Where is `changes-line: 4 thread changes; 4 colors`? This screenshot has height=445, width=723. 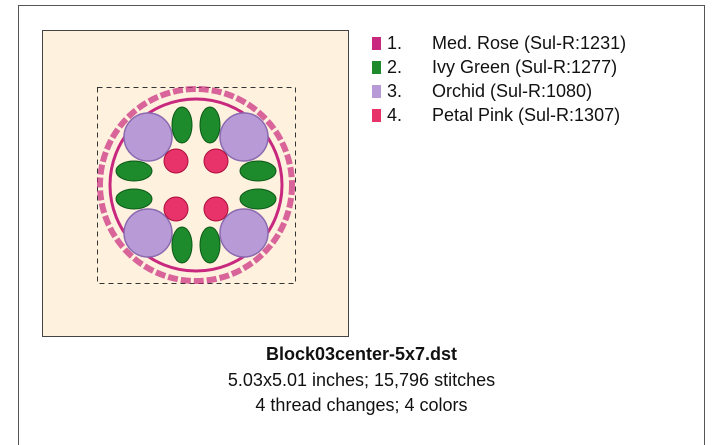 changes-line: 4 thread changes; 4 colors is located at coordinates (361, 405).